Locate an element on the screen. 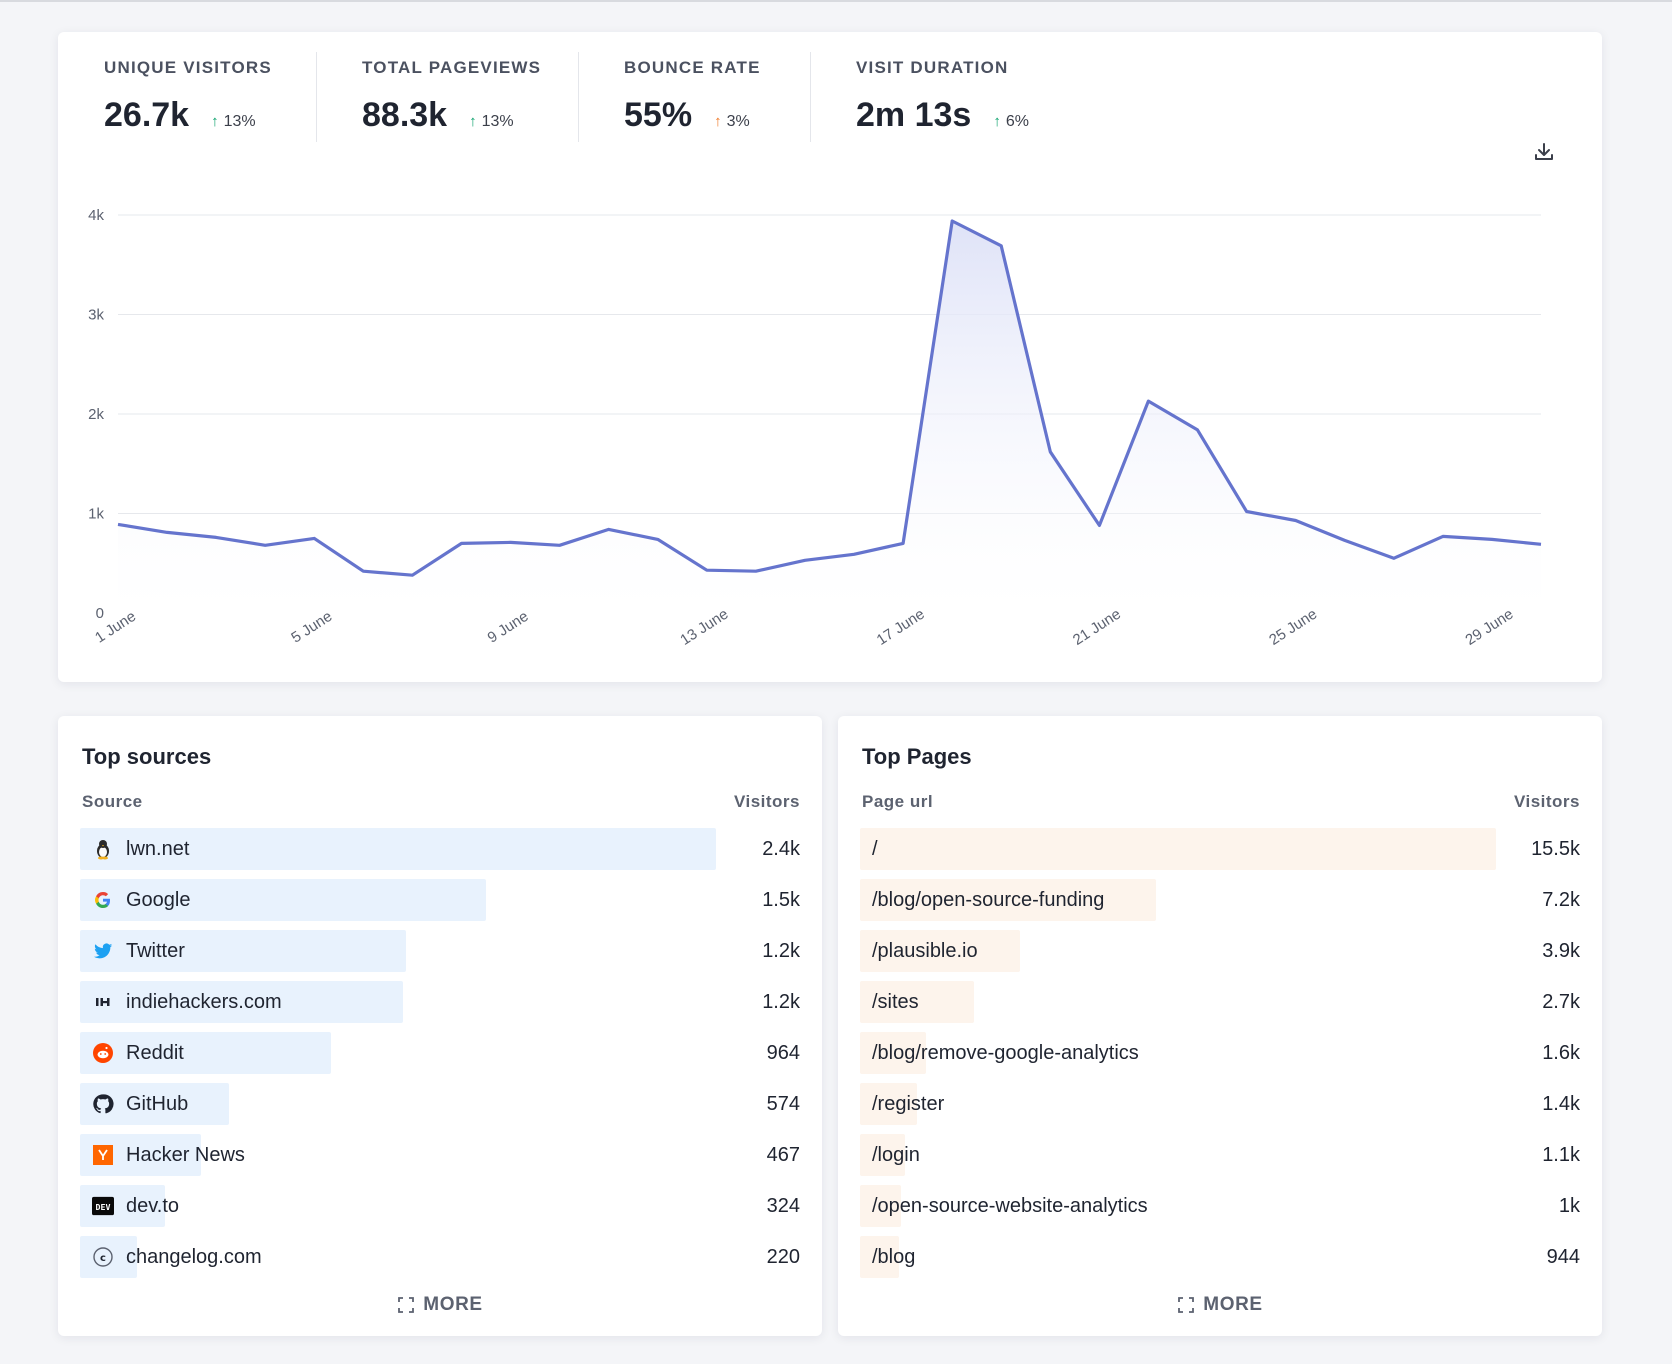  stat-change: ↑ 13% is located at coordinates (491, 122).